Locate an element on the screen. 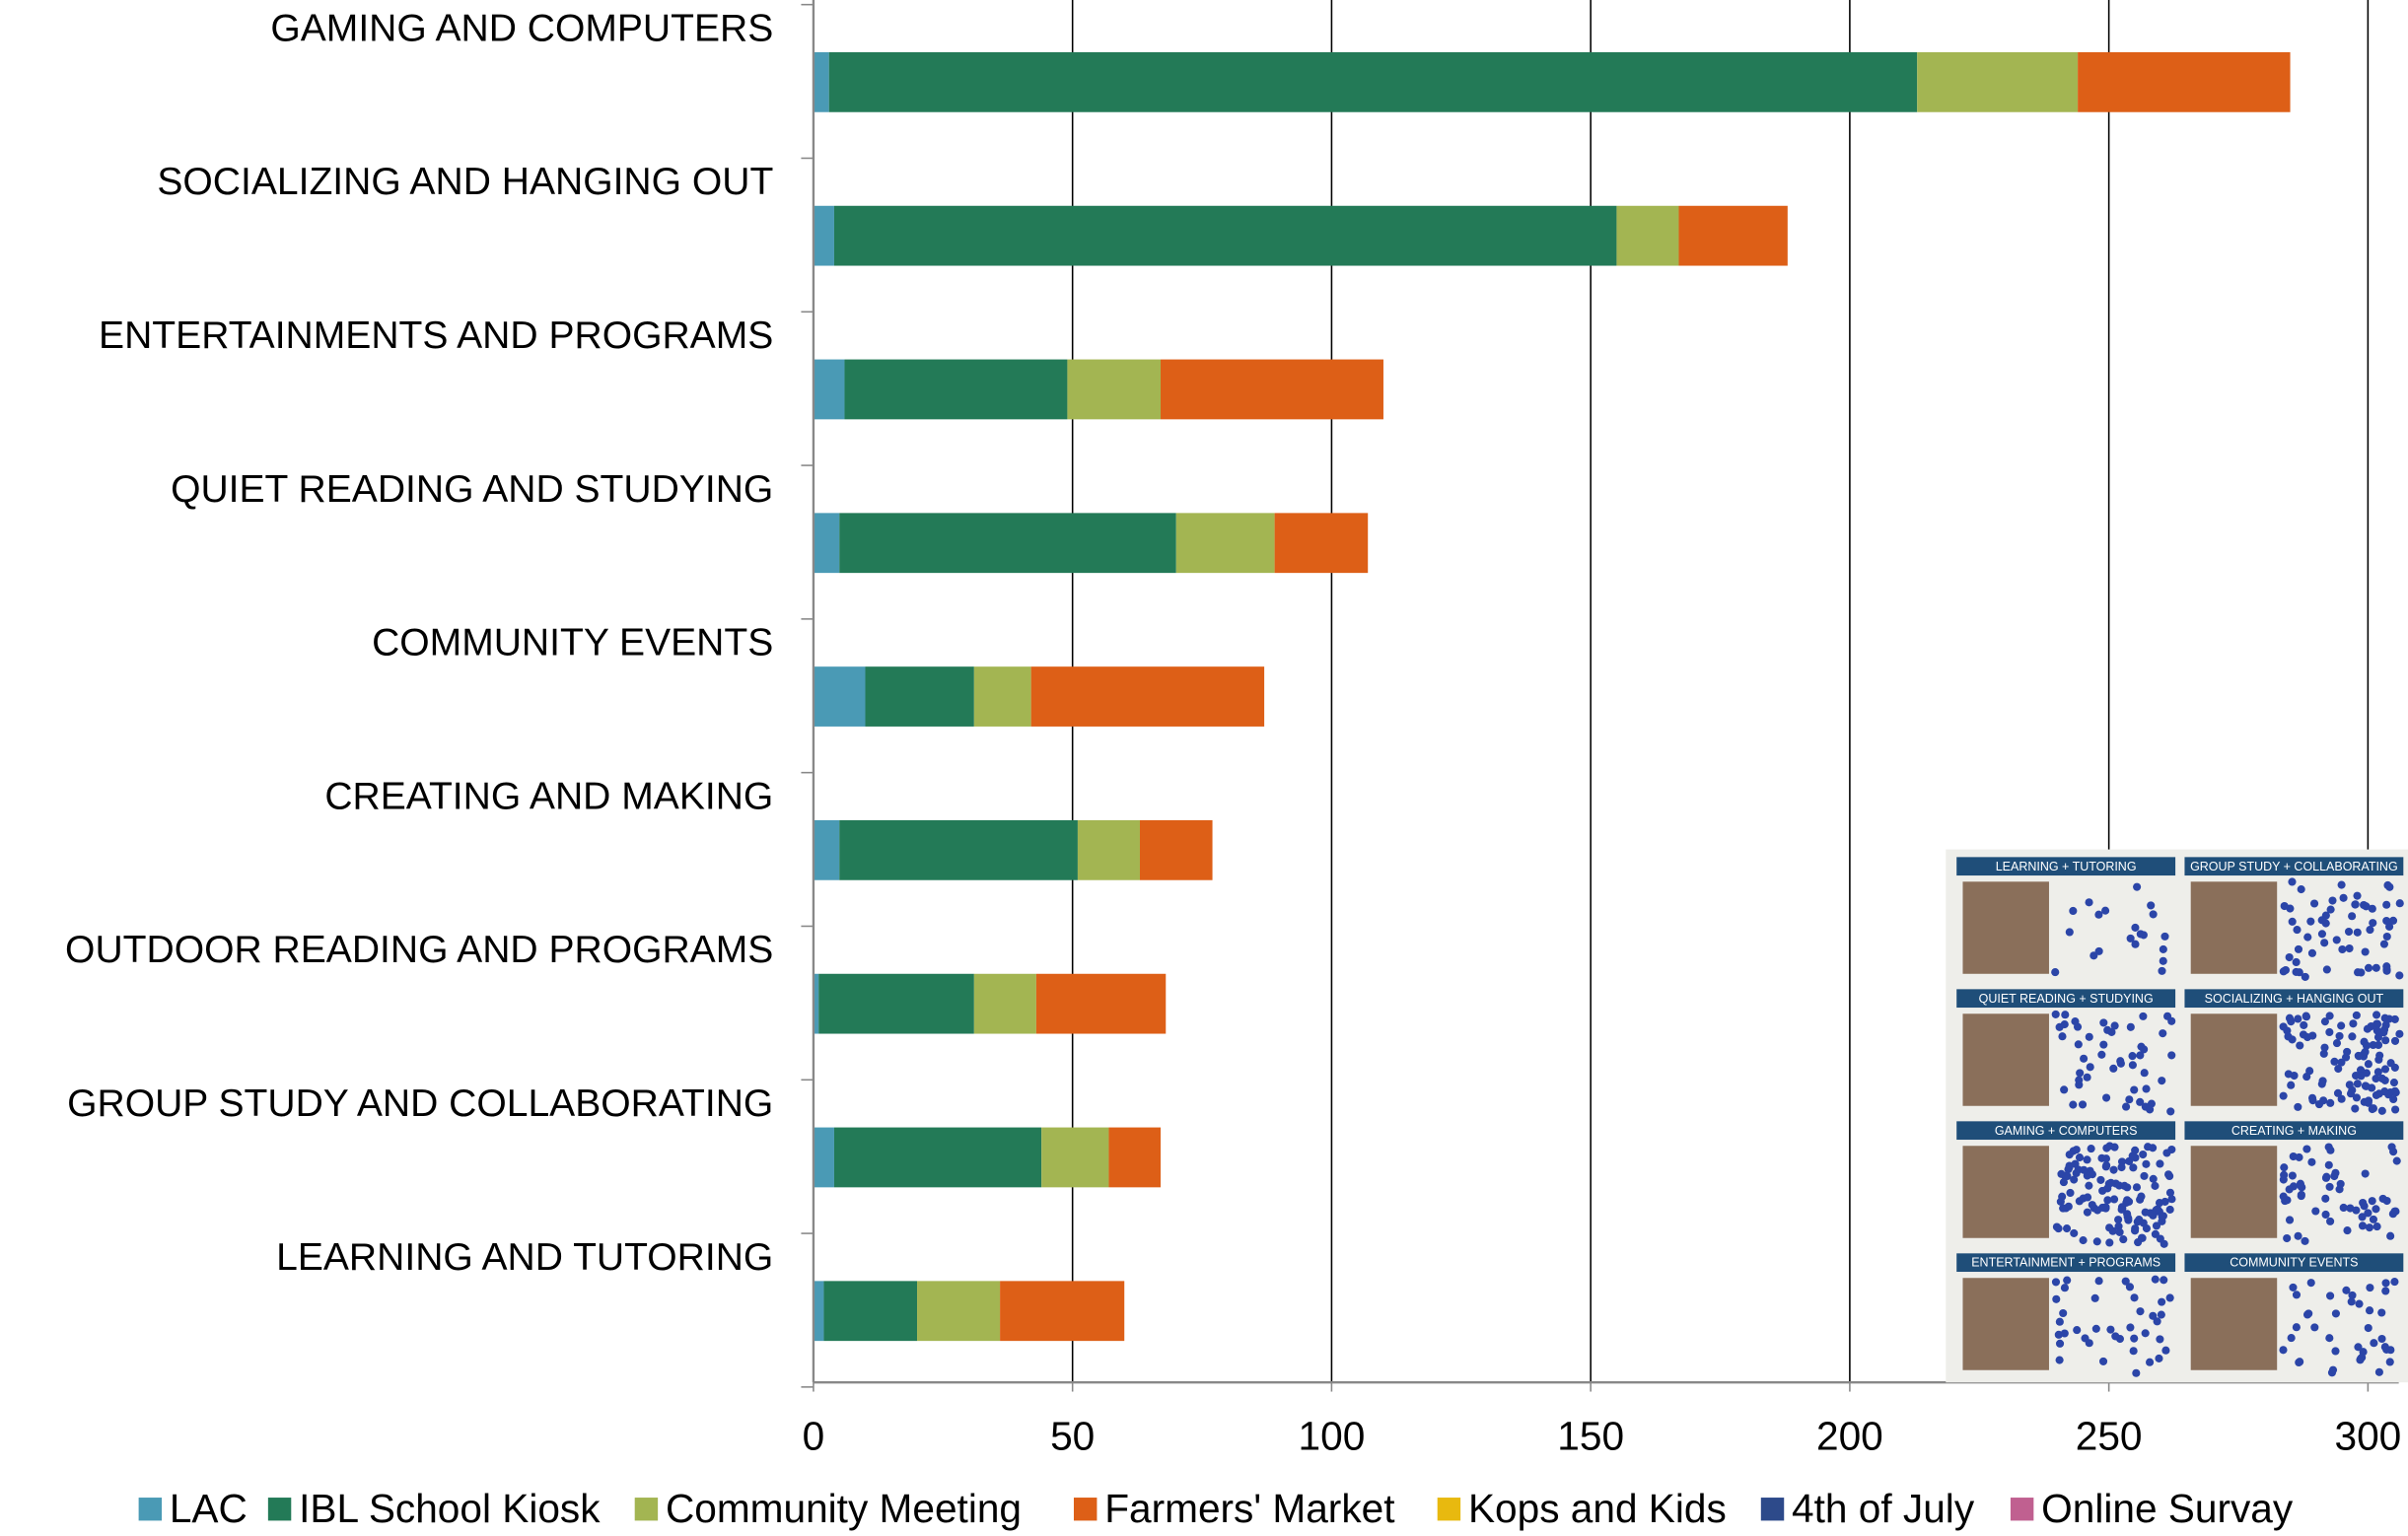 This screenshot has height=1536, width=2408. panel-label: SOCIALIZING + HANGING OUT is located at coordinates (2294, 999).